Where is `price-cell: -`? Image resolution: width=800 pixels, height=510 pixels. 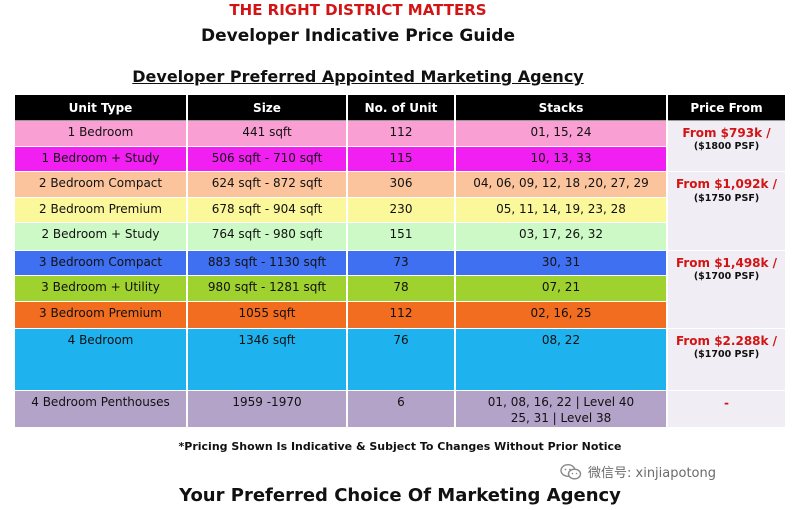 price-cell: - is located at coordinates (725, 408).